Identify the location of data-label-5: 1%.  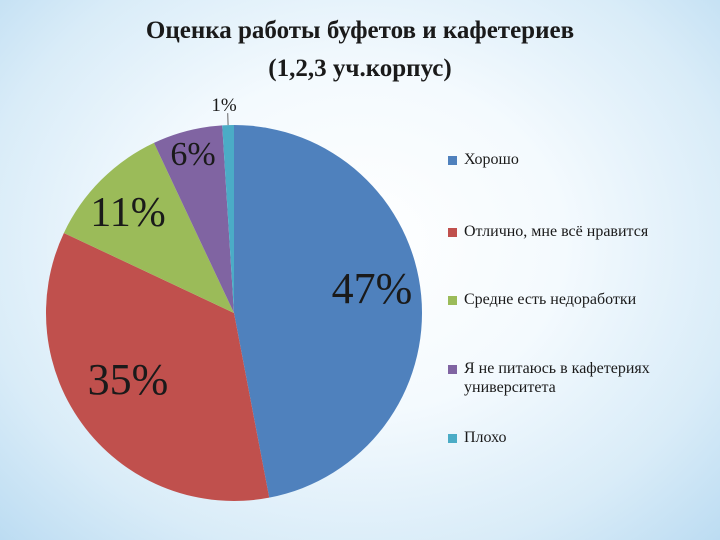
(224, 105).